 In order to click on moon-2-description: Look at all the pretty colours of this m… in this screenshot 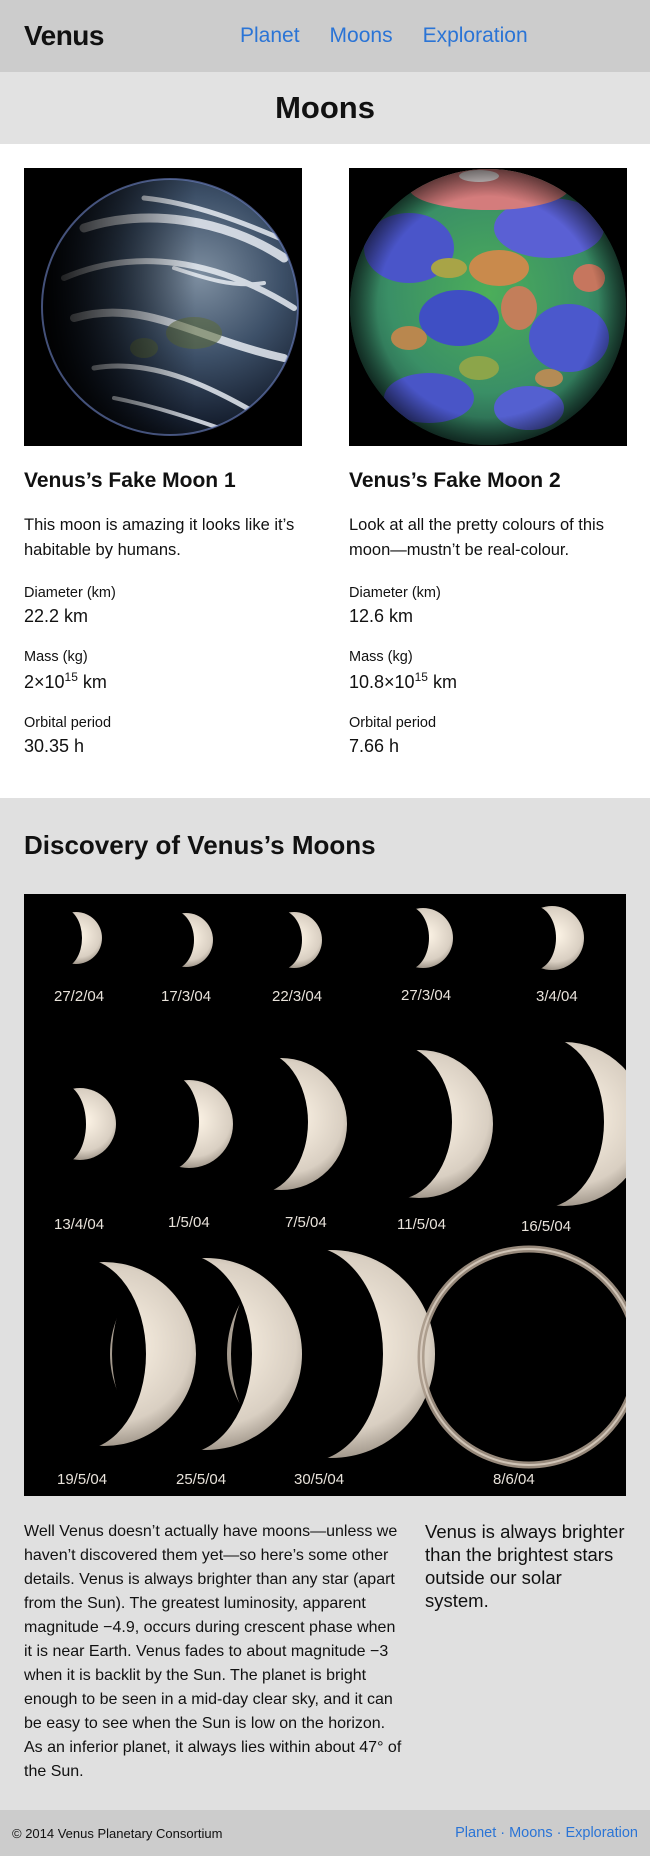, I will do `click(476, 537)`.